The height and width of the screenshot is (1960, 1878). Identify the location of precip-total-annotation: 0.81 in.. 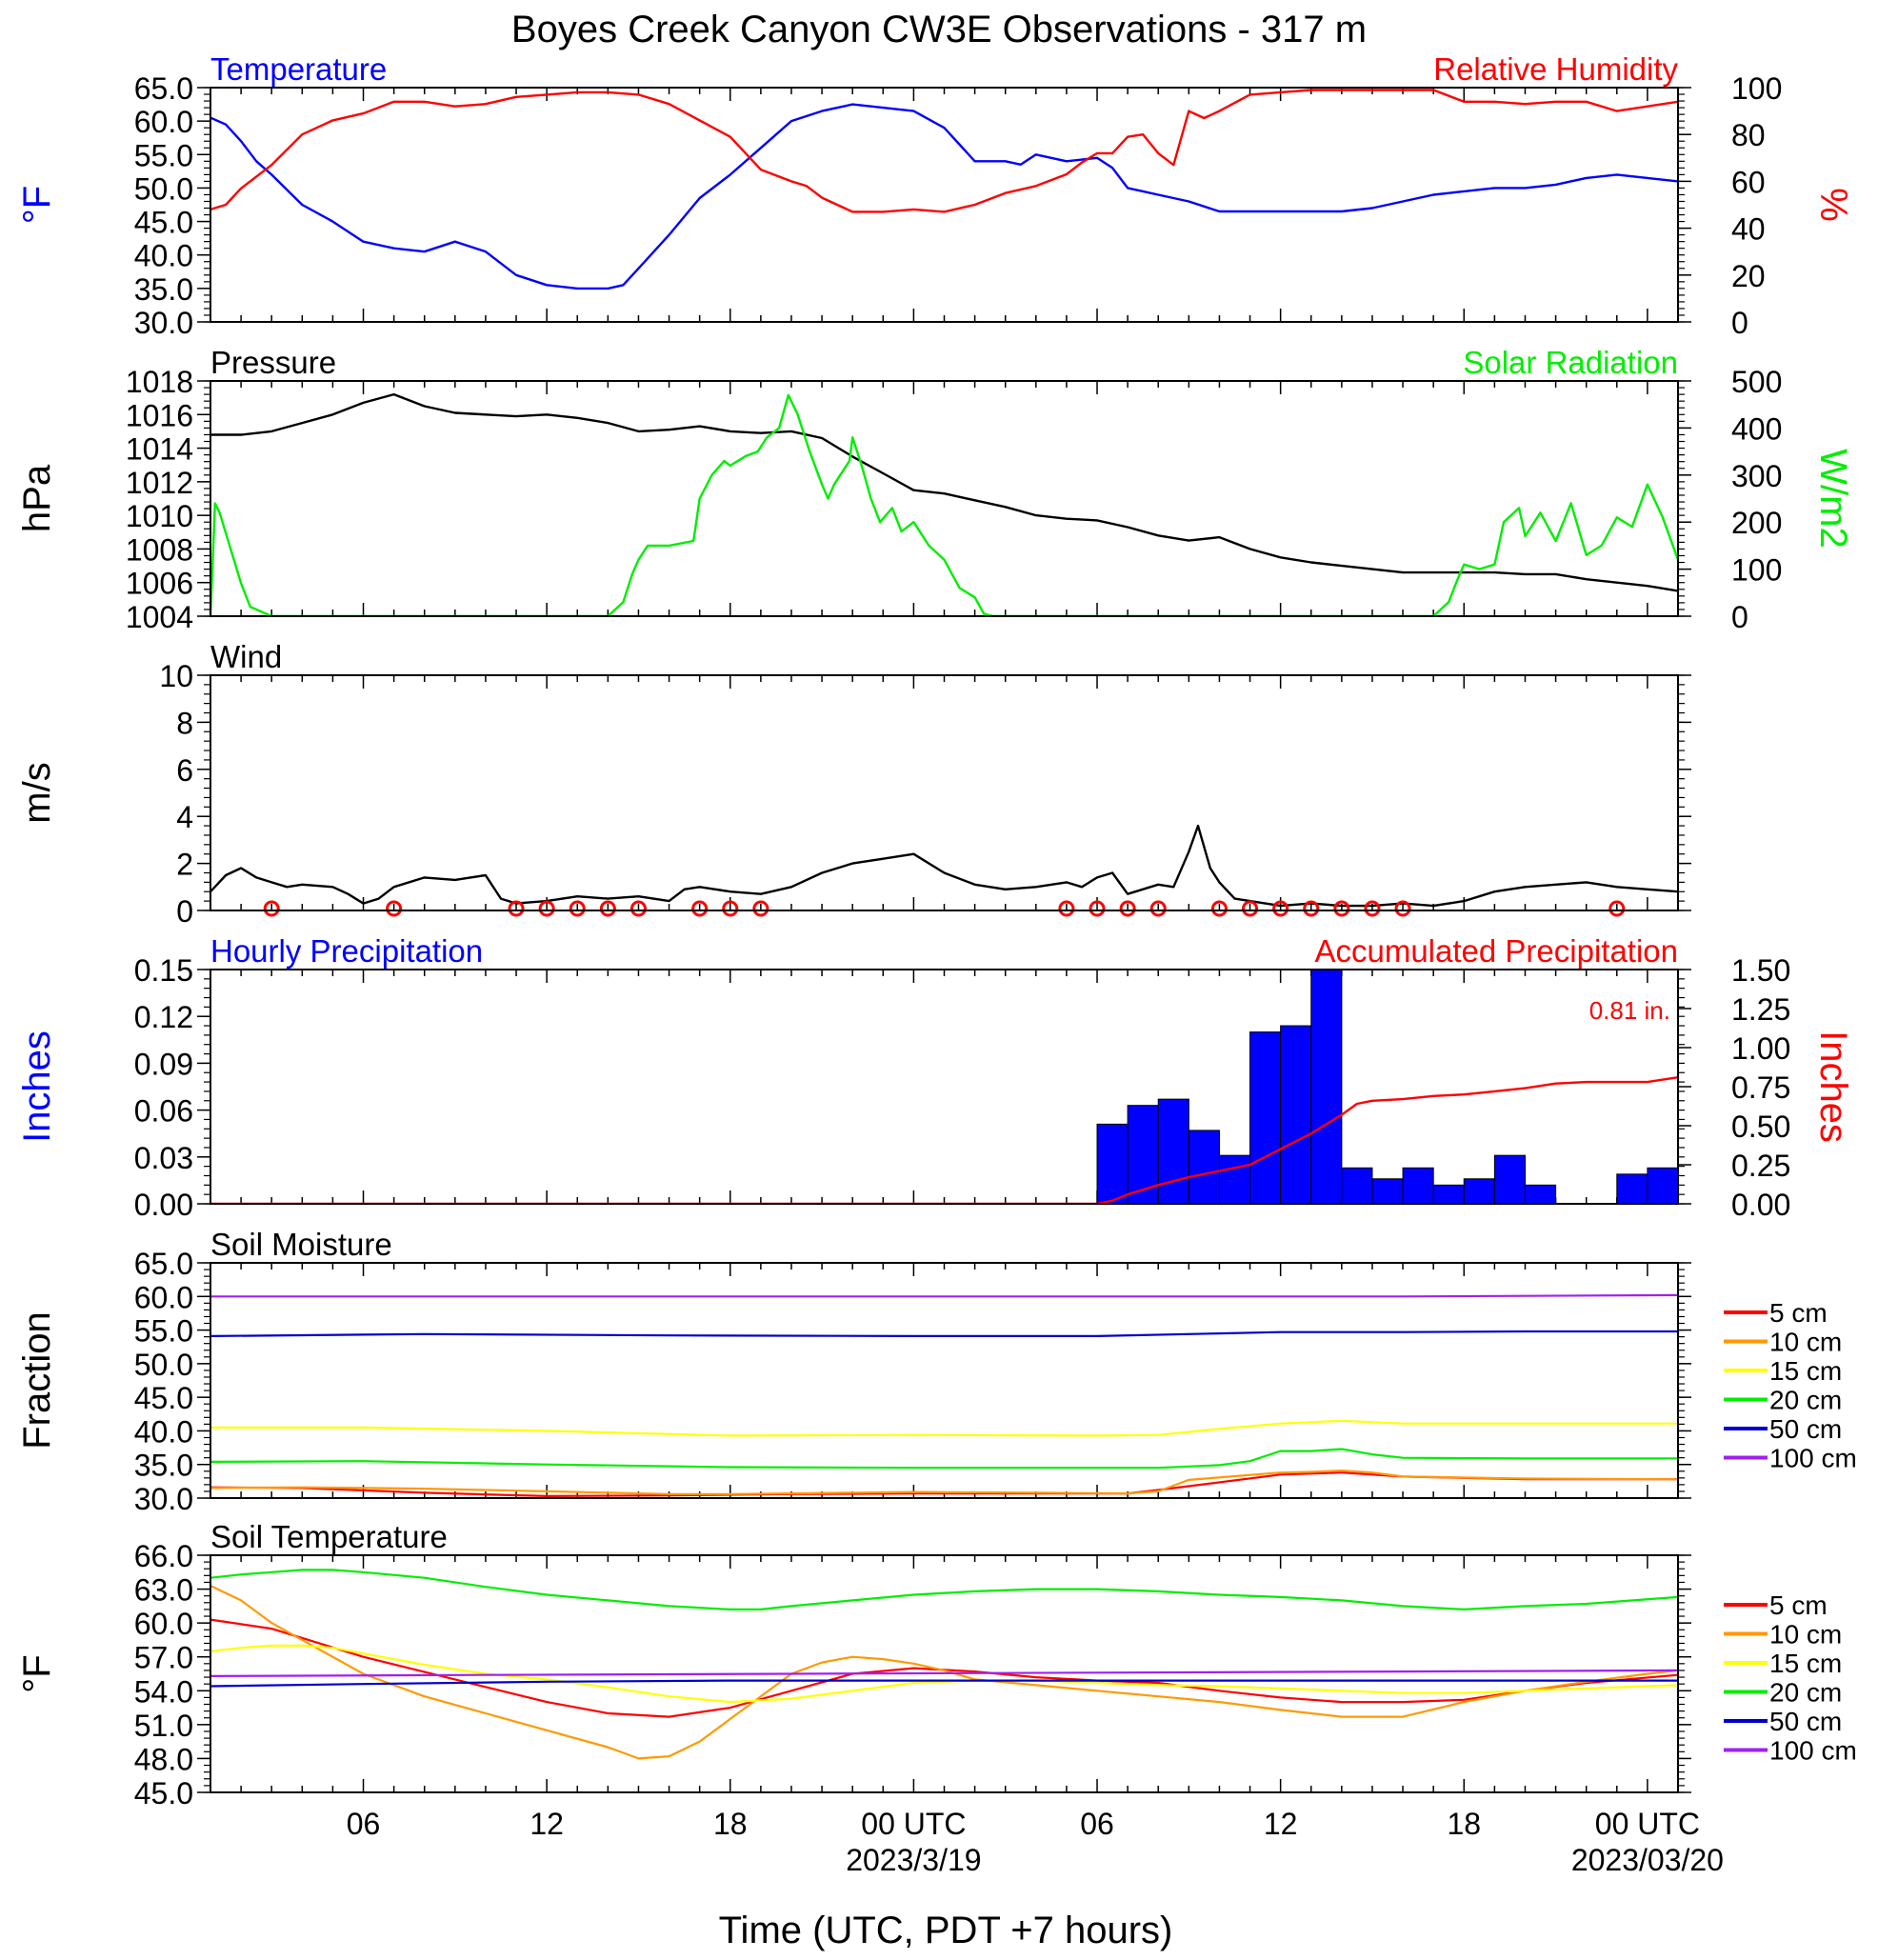
(1629, 1010).